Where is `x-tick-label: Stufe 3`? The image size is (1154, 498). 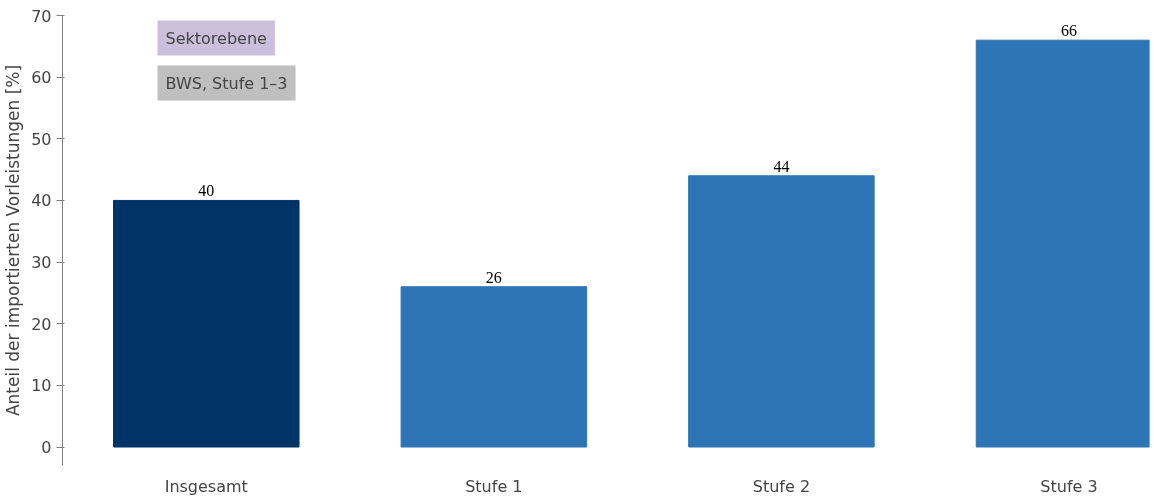 x-tick-label: Stufe 3 is located at coordinates (1069, 486).